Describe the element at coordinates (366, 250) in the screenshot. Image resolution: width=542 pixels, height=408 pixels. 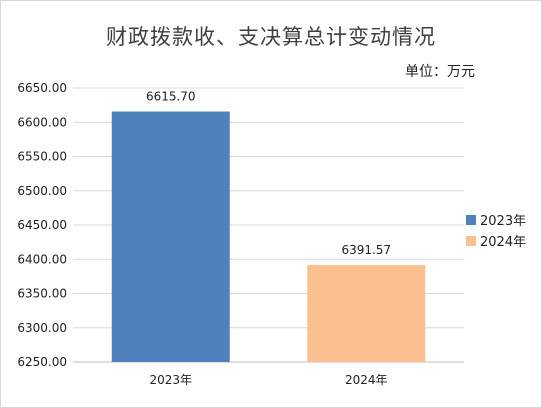
I see `data-label: 6391.57` at that location.